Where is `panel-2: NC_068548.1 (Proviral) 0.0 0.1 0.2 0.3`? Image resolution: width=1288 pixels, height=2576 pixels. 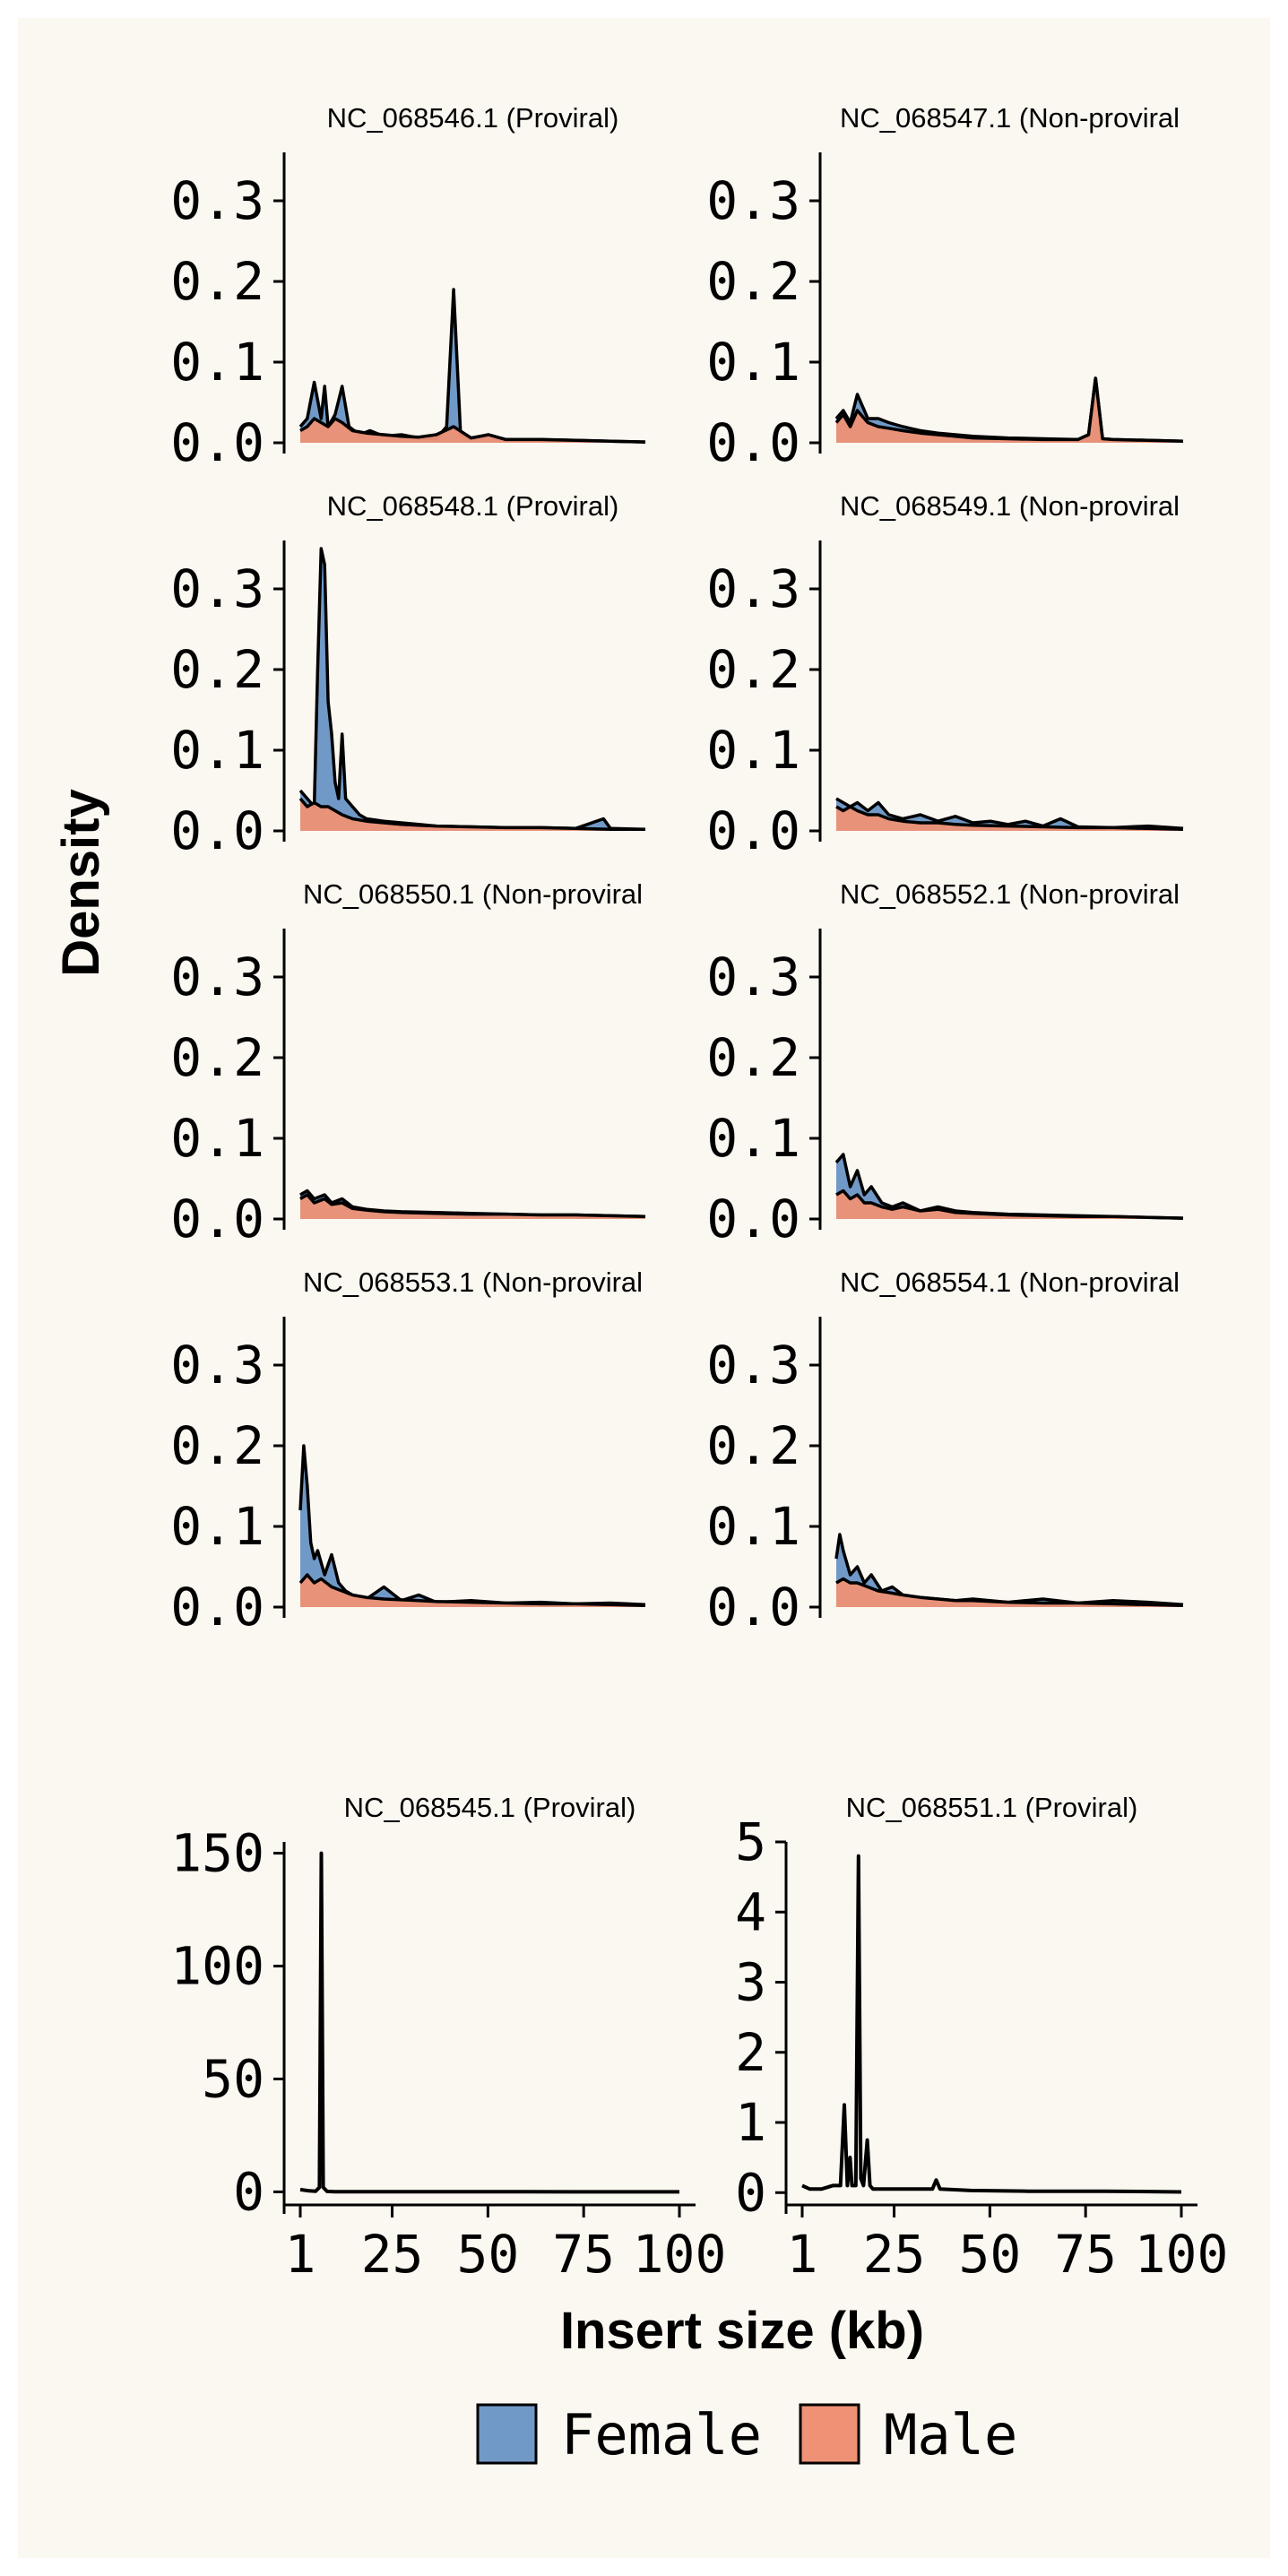
panel-2: NC_068548.1 (Proviral) 0.0 0.1 0.2 0.3 is located at coordinates (408, 675).